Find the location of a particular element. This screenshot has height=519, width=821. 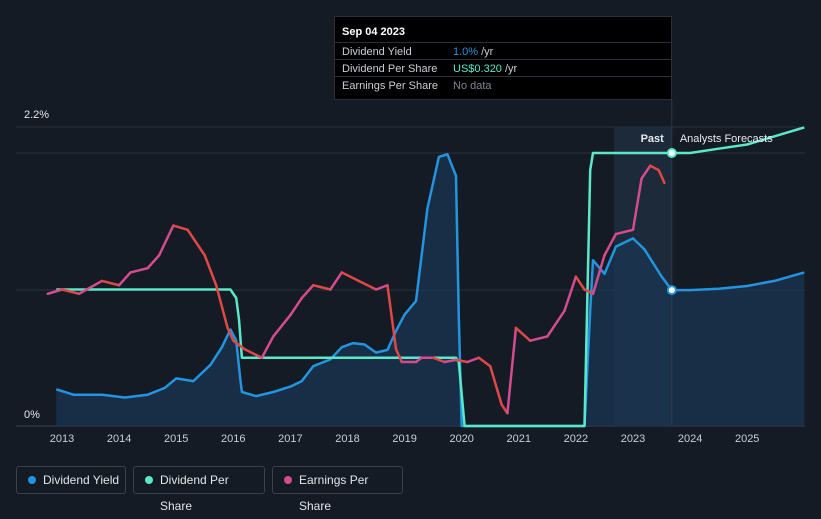

tooltip-value: US$0.320/yr is located at coordinates (485, 69).